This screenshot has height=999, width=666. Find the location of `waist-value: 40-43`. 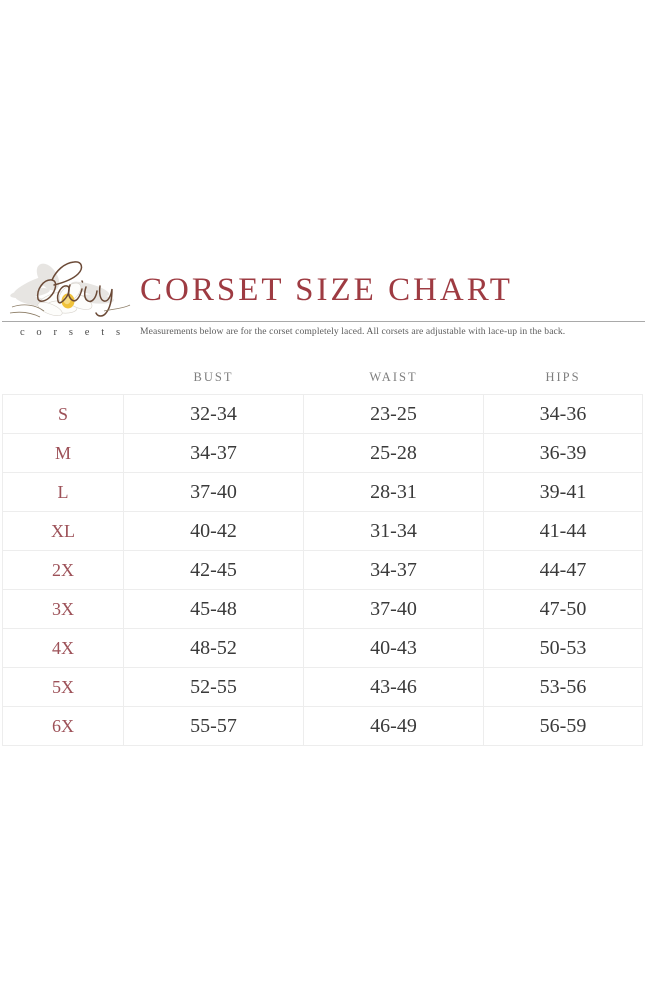

waist-value: 40-43 is located at coordinates (393, 648).